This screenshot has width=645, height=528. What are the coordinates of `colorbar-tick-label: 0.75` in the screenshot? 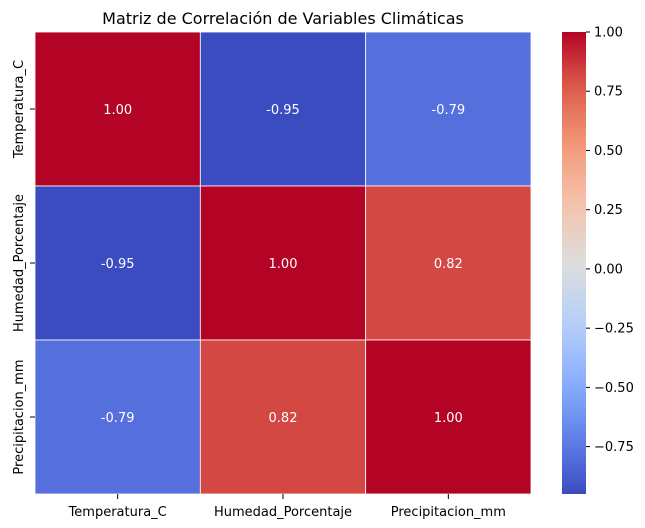 It's located at (608, 92).